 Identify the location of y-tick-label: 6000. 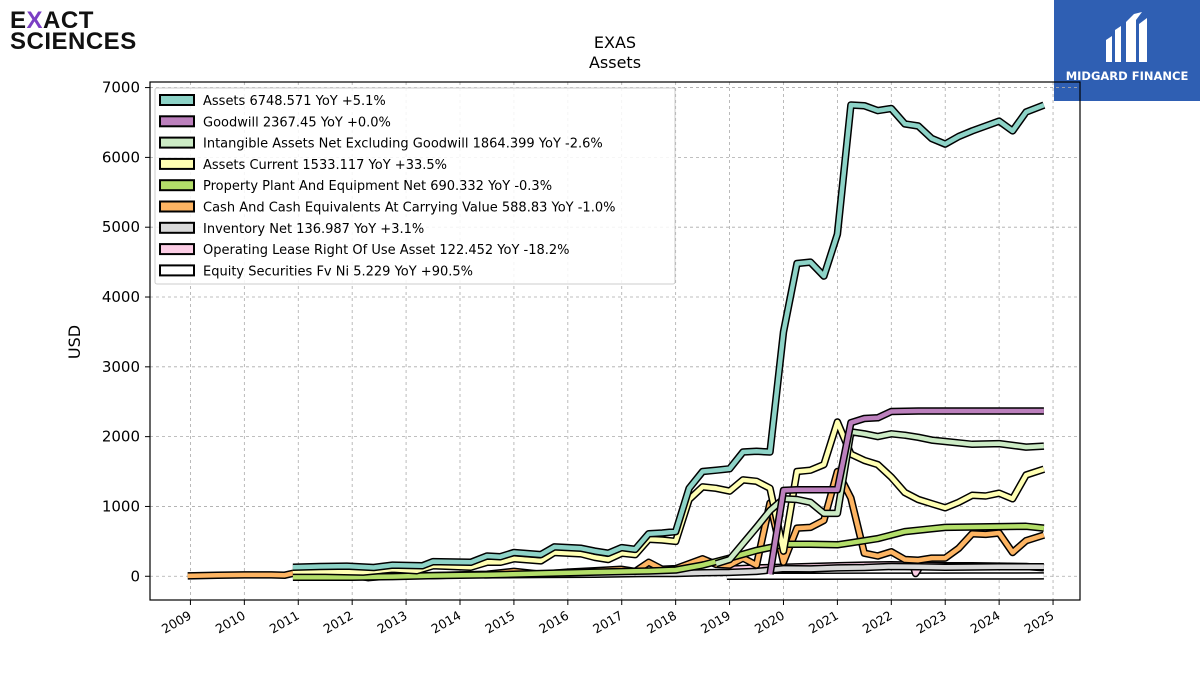
(121, 157).